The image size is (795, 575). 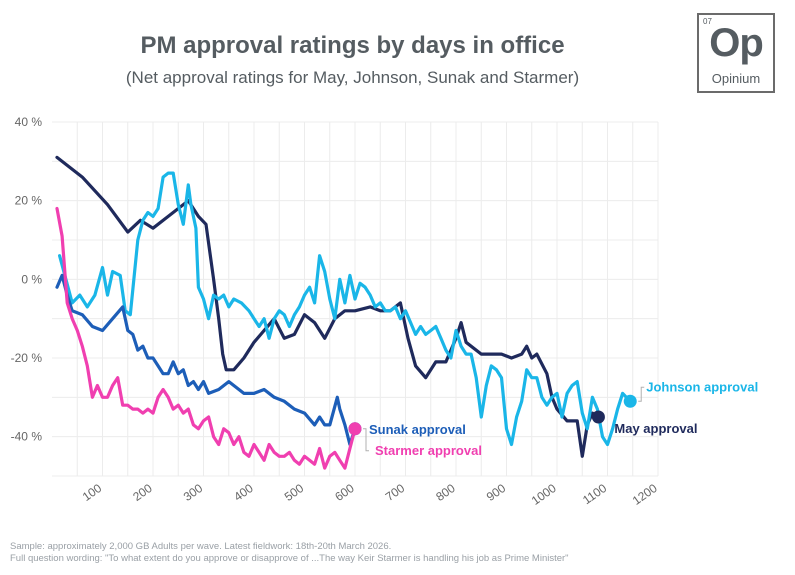 I want to click on x-tick-label: 1100, so click(x=594, y=494).